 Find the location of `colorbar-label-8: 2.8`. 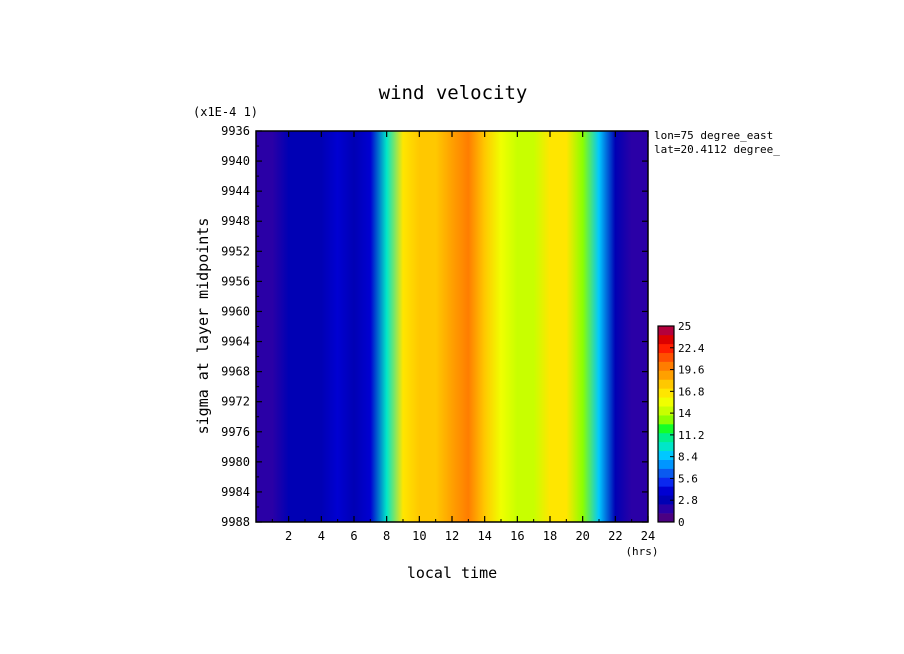

colorbar-label-8: 2.8 is located at coordinates (688, 500).